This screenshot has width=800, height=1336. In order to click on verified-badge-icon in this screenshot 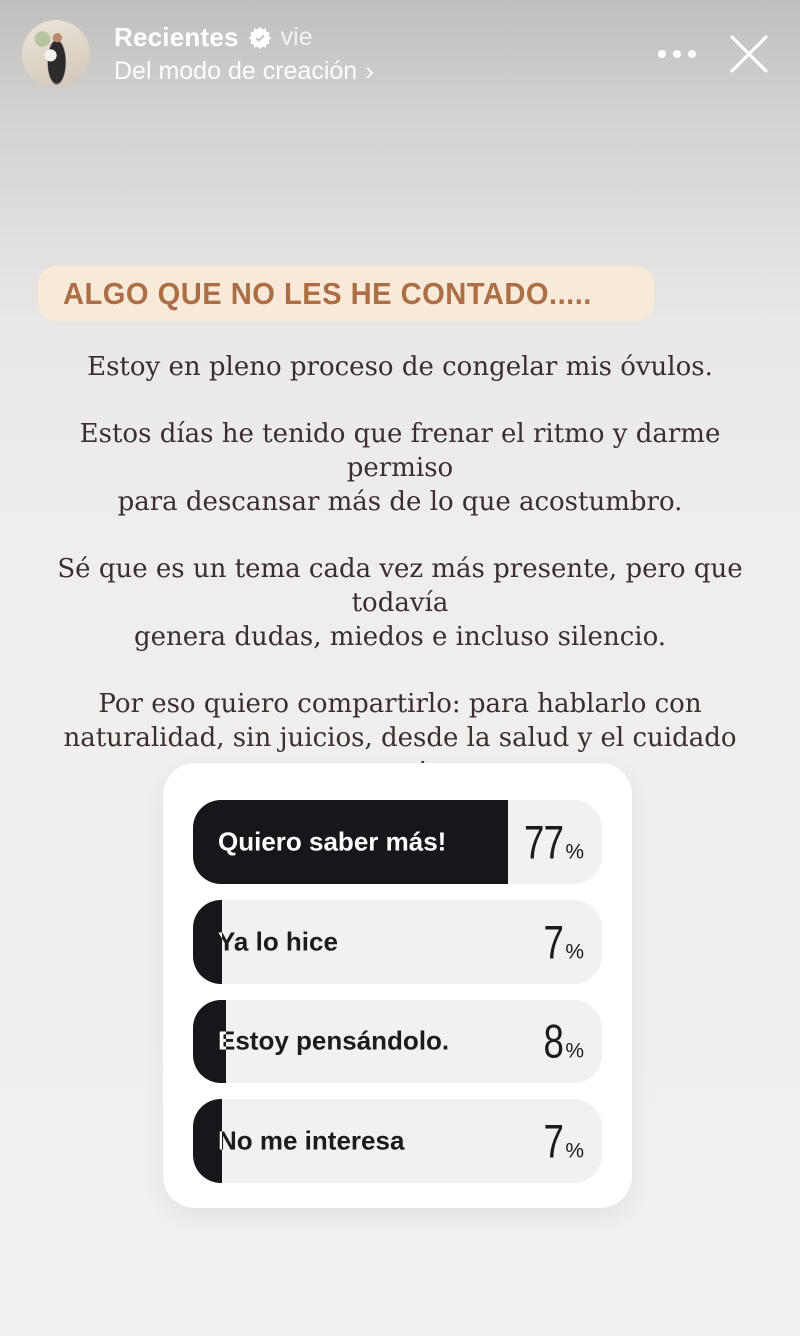, I will do `click(259, 37)`.